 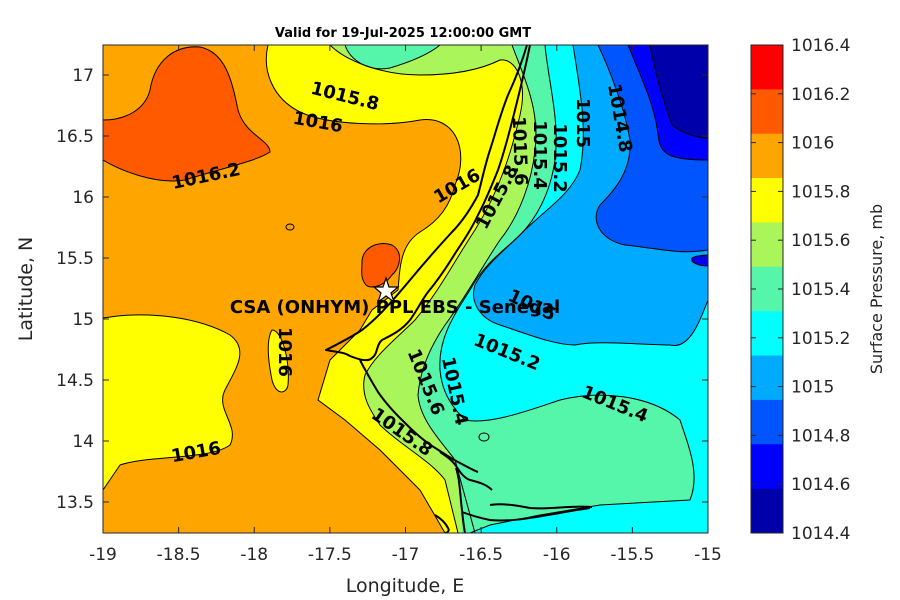 I want to click on x-tick-label: -17.5, so click(x=330, y=555).